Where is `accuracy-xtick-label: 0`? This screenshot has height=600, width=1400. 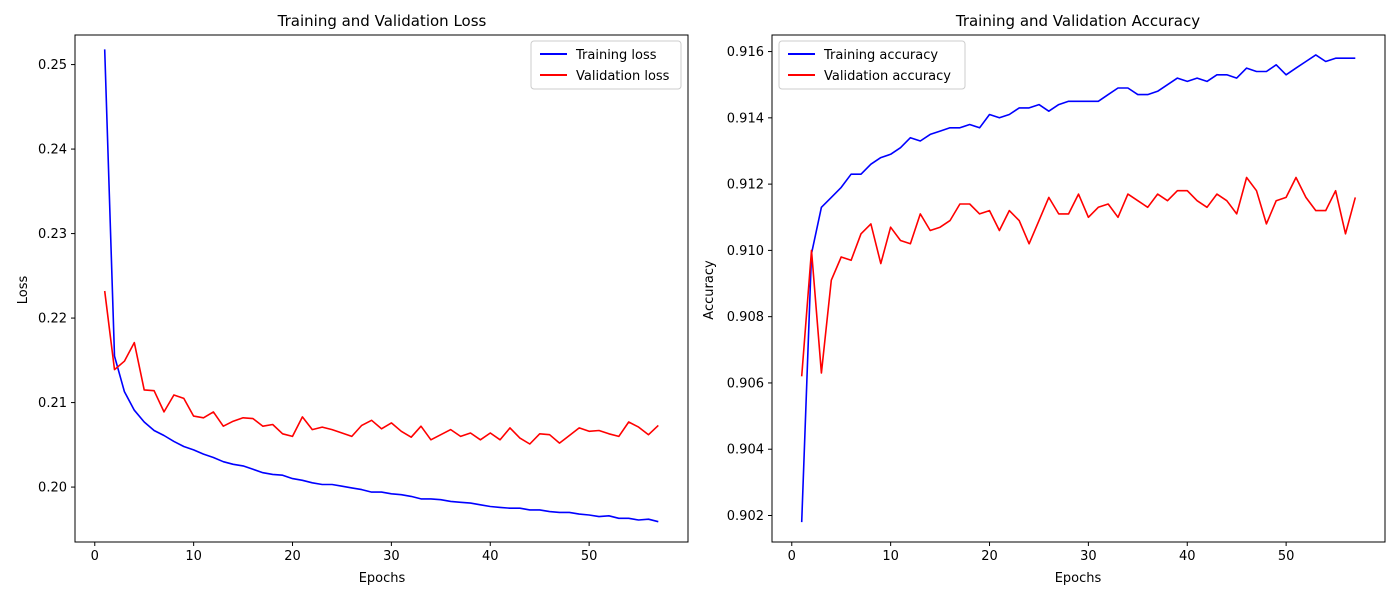
accuracy-xtick-label: 0 is located at coordinates (792, 556).